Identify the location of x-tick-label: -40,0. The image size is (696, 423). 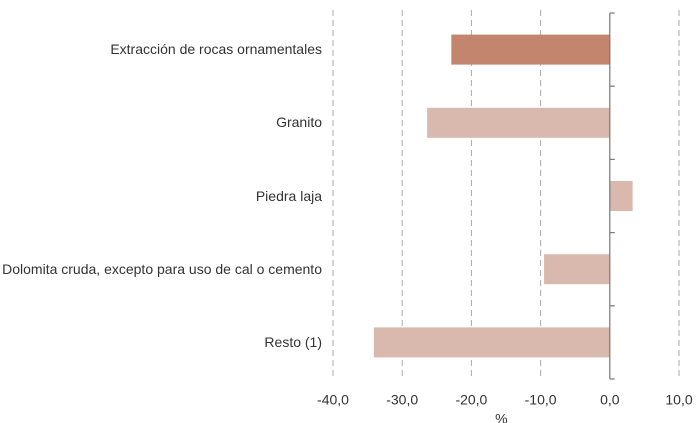
(333, 400).